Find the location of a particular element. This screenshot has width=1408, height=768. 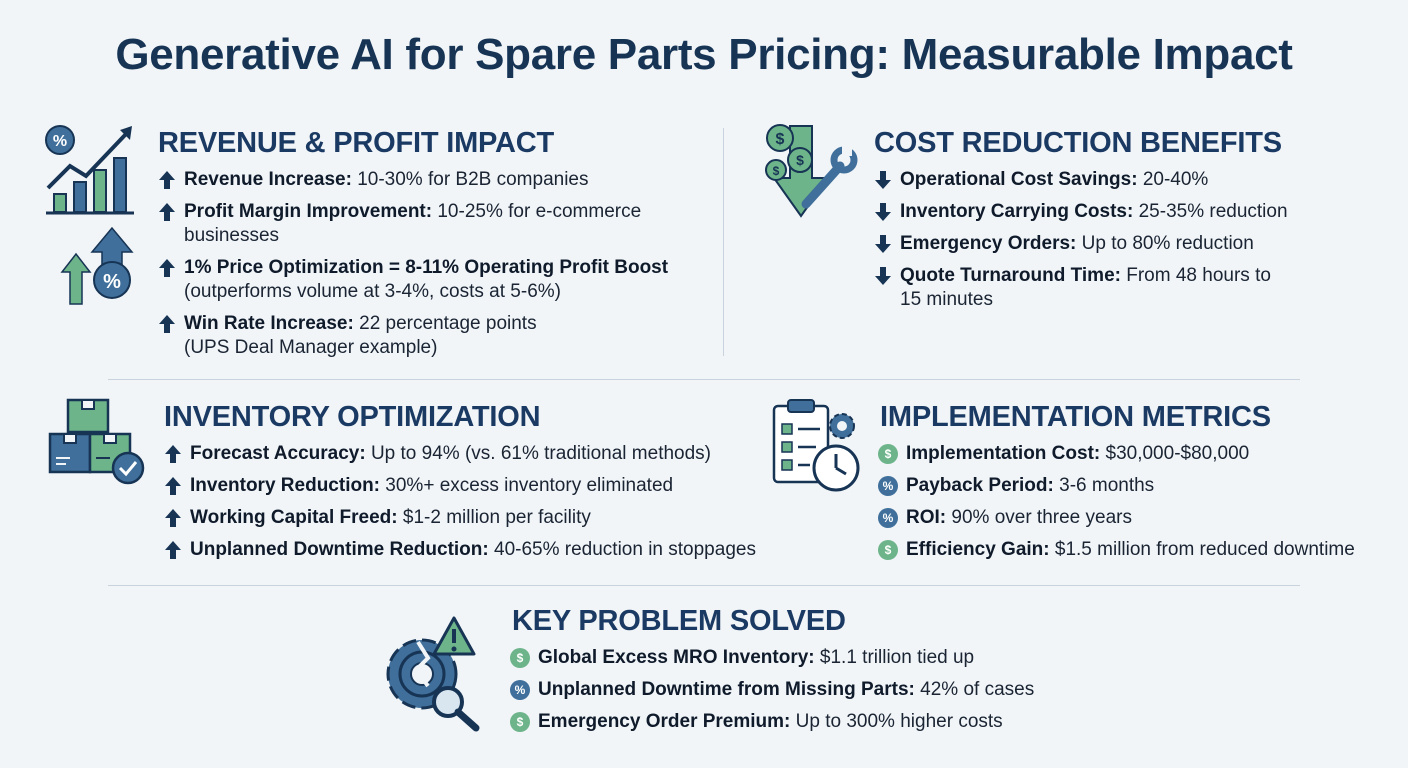

vertical-divider is located at coordinates (723, 242).